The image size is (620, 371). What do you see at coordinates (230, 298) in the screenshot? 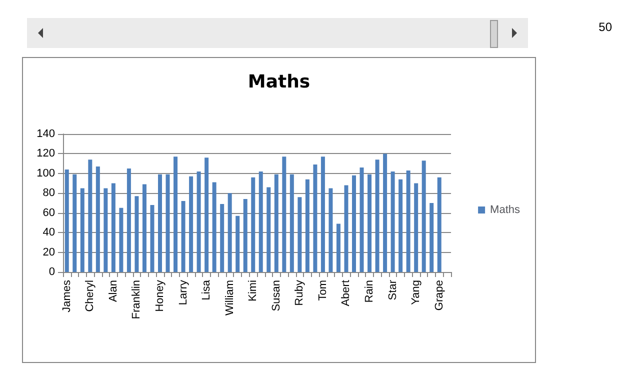
I see `x-tick-label: William` at bounding box center [230, 298].